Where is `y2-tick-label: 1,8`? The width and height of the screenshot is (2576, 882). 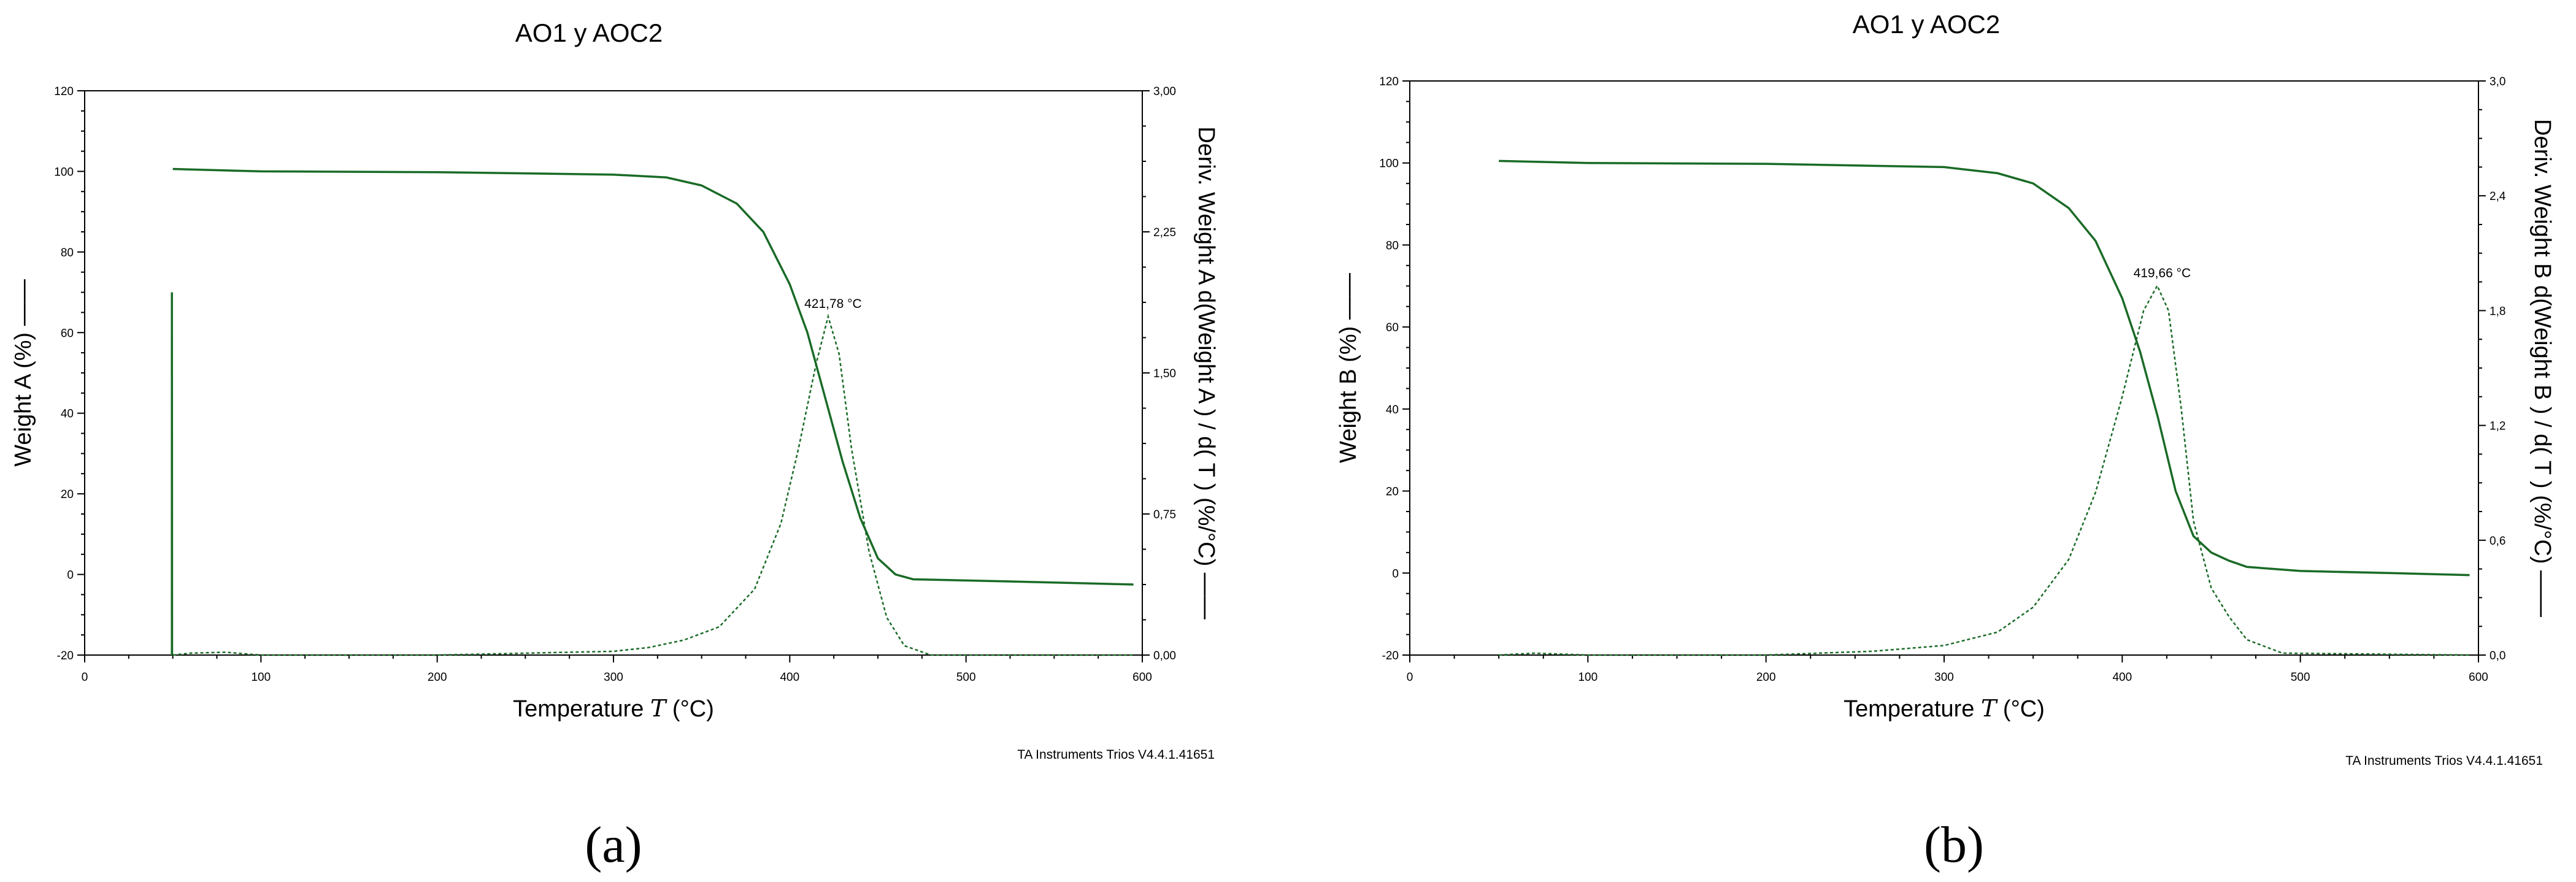
y2-tick-label: 1,8 is located at coordinates (2497, 312).